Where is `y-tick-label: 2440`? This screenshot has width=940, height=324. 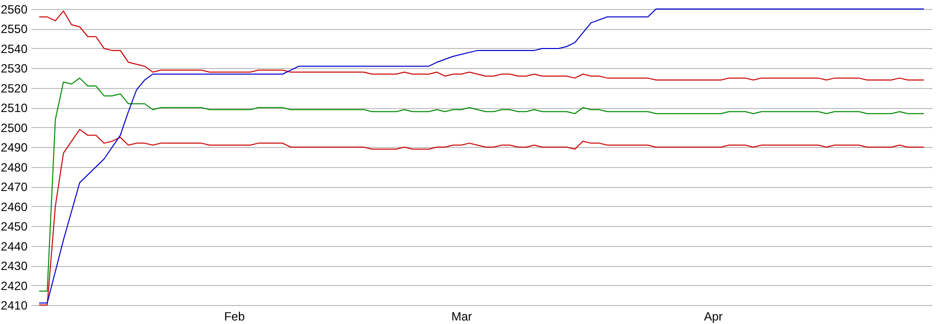 y-tick-label: 2440 is located at coordinates (14, 246).